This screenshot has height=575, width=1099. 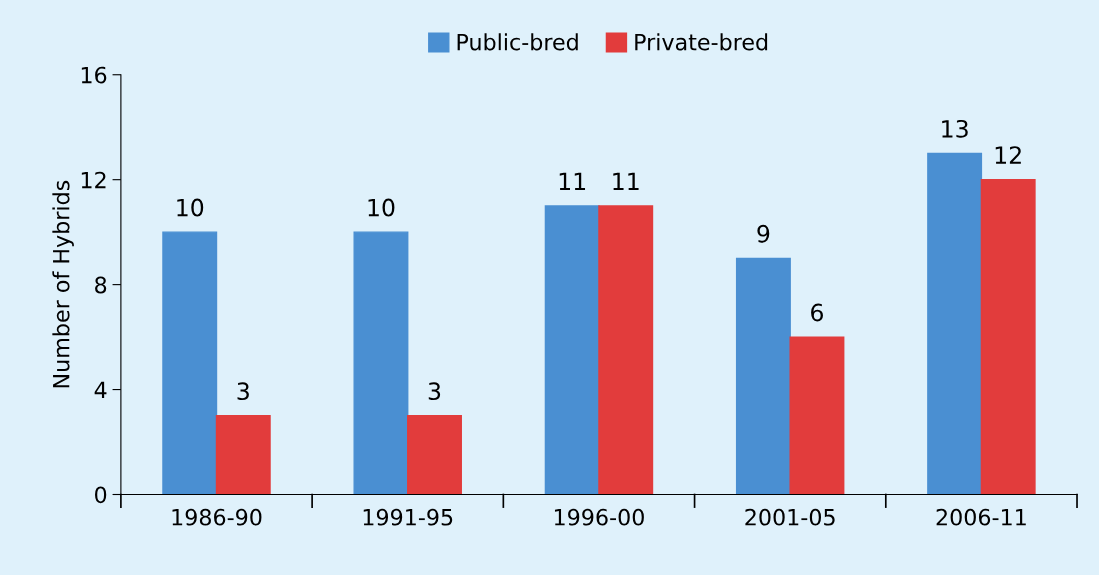 What do you see at coordinates (100, 390) in the screenshot?
I see `y-tick-label: 4` at bounding box center [100, 390].